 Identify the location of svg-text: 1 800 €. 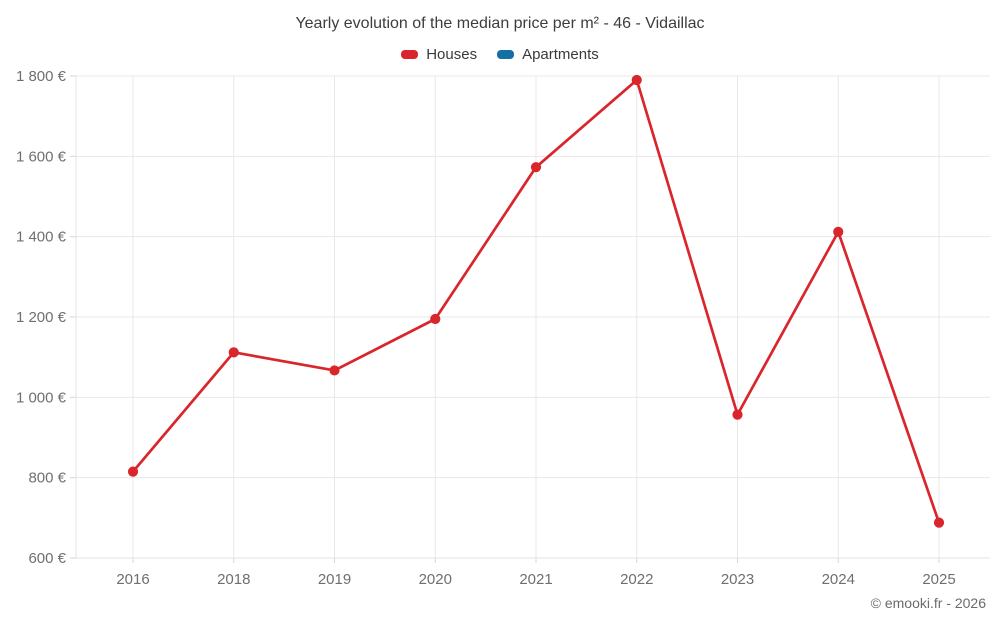
(41, 76).